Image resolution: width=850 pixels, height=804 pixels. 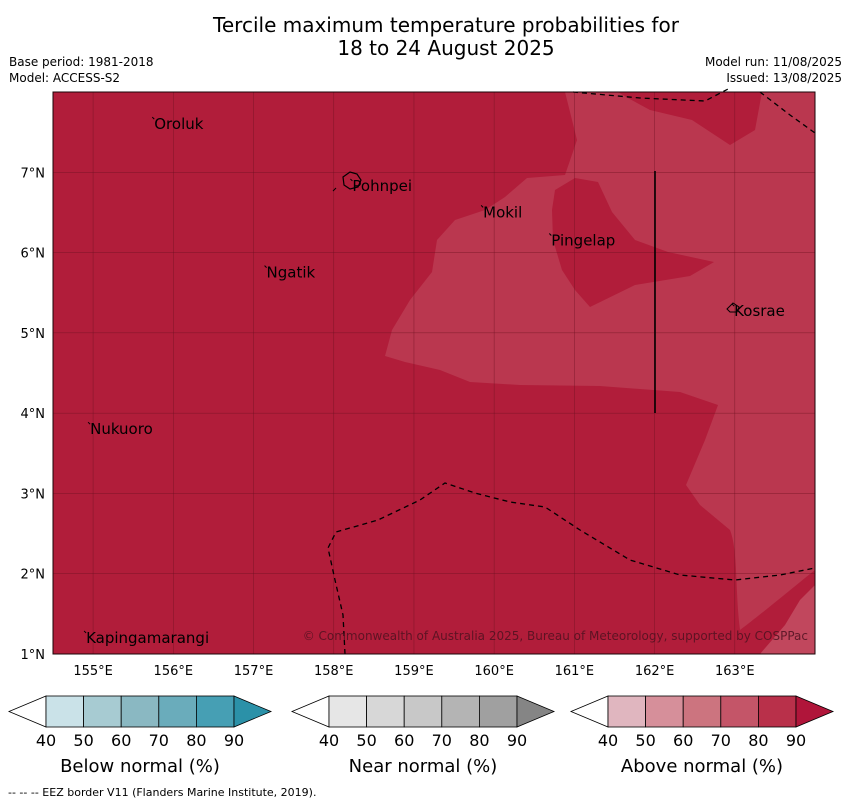 I want to click on kosrae-outline, so click(x=733, y=307).